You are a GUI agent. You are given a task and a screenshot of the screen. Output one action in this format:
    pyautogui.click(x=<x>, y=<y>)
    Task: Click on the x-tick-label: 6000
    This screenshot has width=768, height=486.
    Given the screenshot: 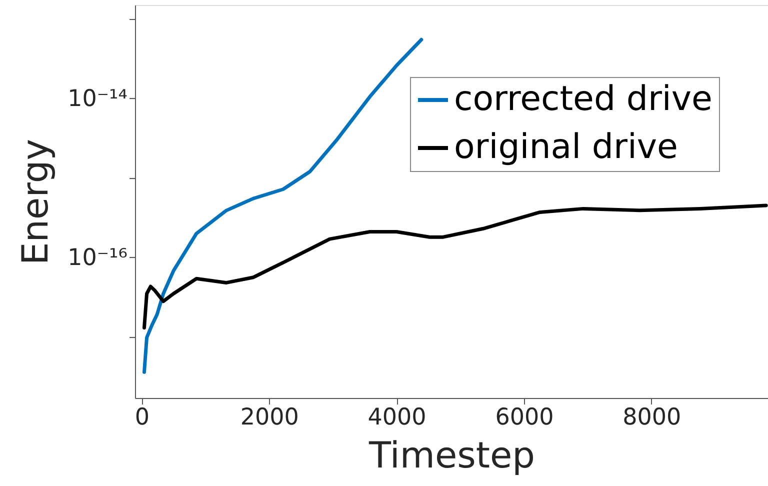 What is the action you would take?
    pyautogui.click(x=524, y=417)
    